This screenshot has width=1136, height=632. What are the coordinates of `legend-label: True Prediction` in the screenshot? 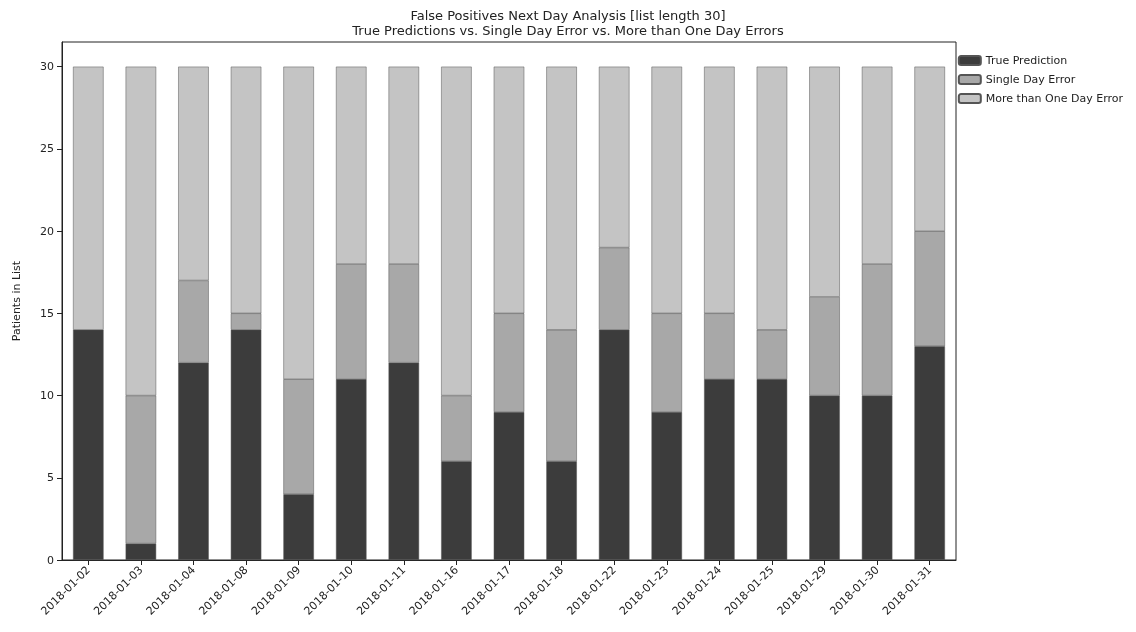 It's located at (1026, 60).